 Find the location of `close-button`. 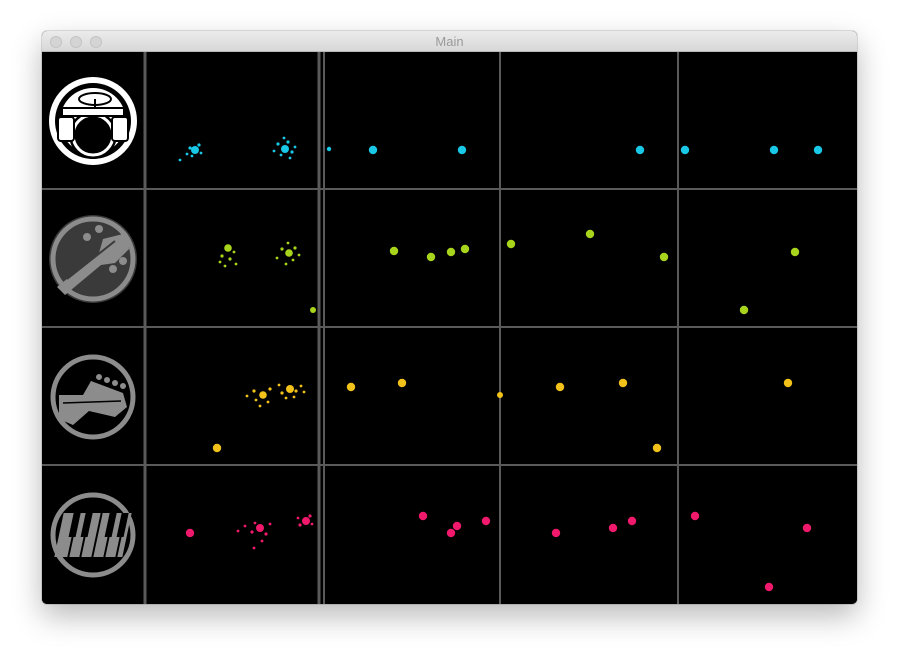

close-button is located at coordinates (56, 42).